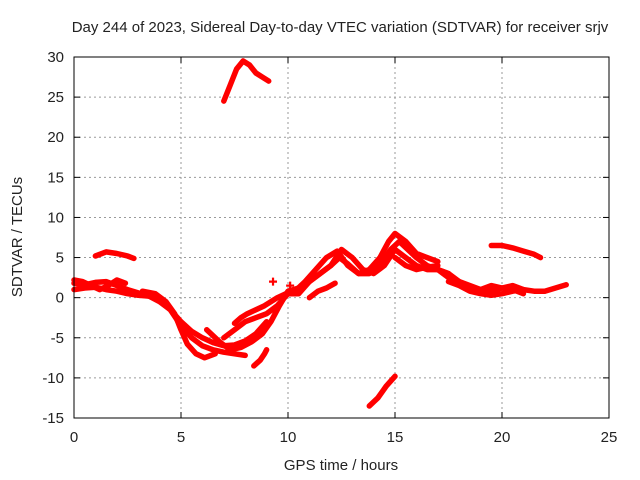 Image resolution: width=640 pixels, height=480 pixels. What do you see at coordinates (53, 378) in the screenshot?
I see `y-tick-label: -10` at bounding box center [53, 378].